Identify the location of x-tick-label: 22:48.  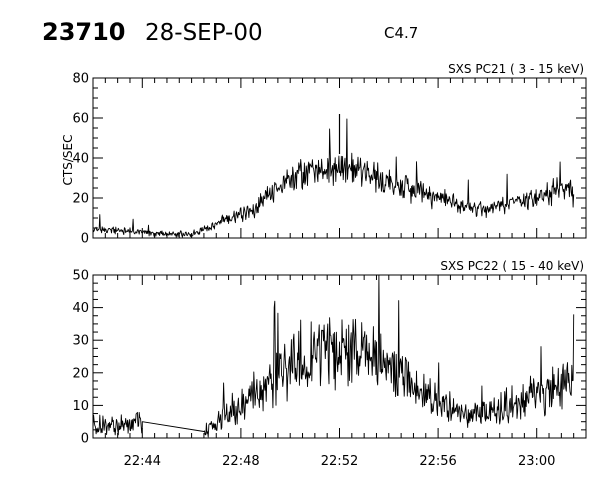
(240, 461).